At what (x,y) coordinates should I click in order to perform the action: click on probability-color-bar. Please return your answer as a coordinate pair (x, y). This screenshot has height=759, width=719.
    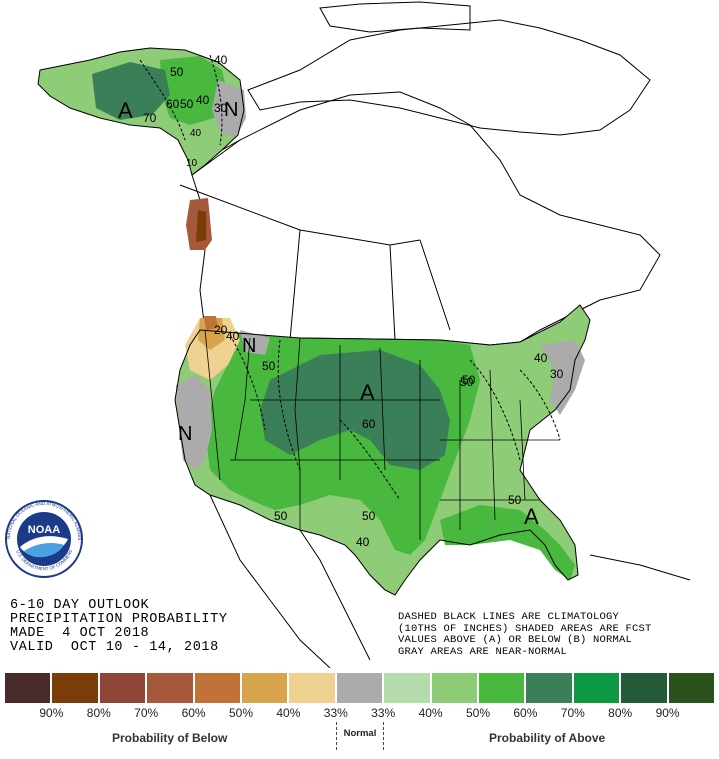
    Looking at the image, I should click on (360, 688).